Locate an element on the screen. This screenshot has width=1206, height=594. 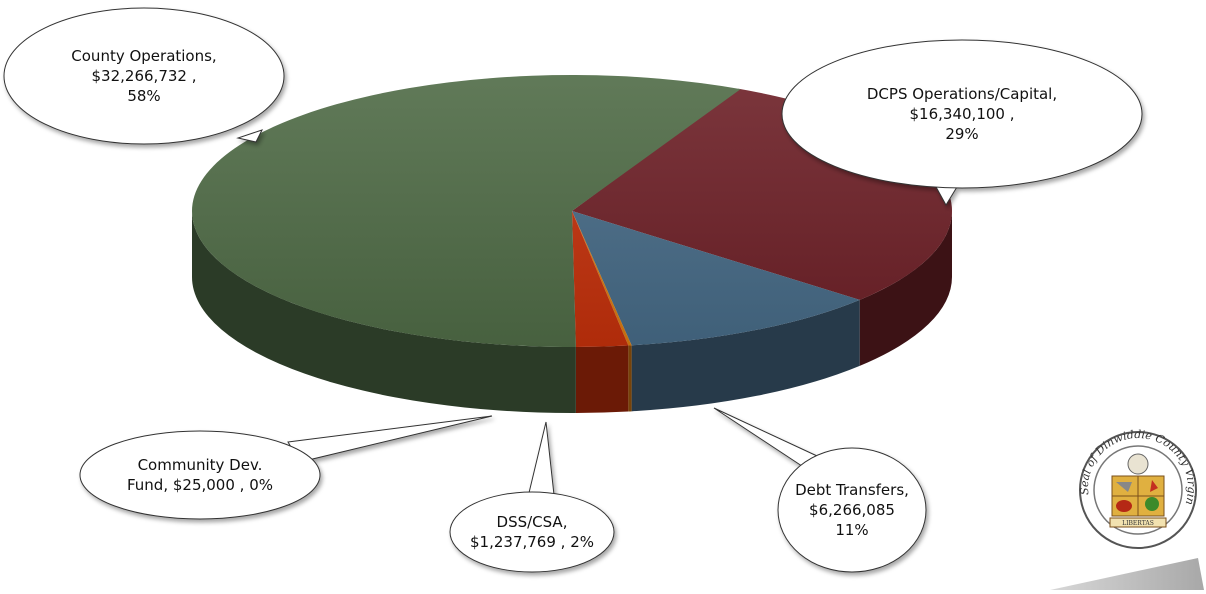
callout-line: DSS/CSA, is located at coordinates (532, 522).